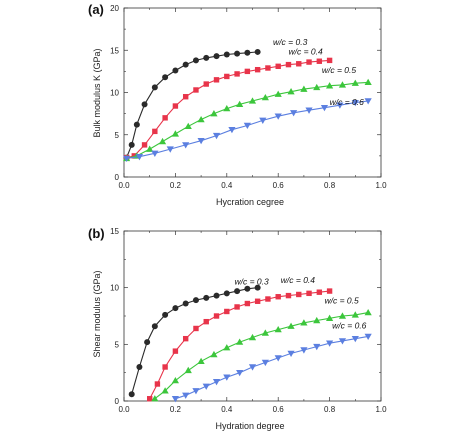 The height and width of the screenshot is (439, 474). What do you see at coordinates (339, 70) in the screenshot?
I see `panel-a-series-label: w/c = 0.5` at bounding box center [339, 70].